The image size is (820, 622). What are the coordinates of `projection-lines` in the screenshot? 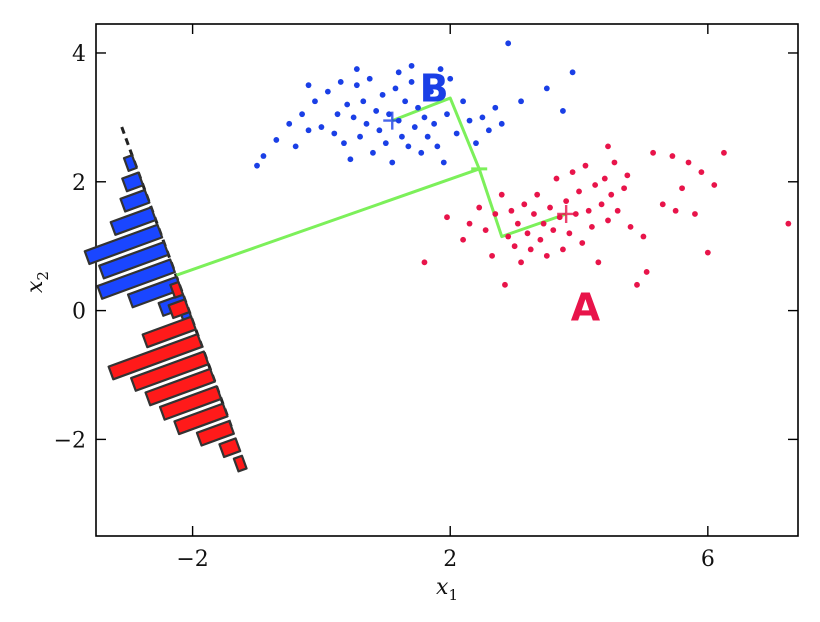 It's located at (371, 186).